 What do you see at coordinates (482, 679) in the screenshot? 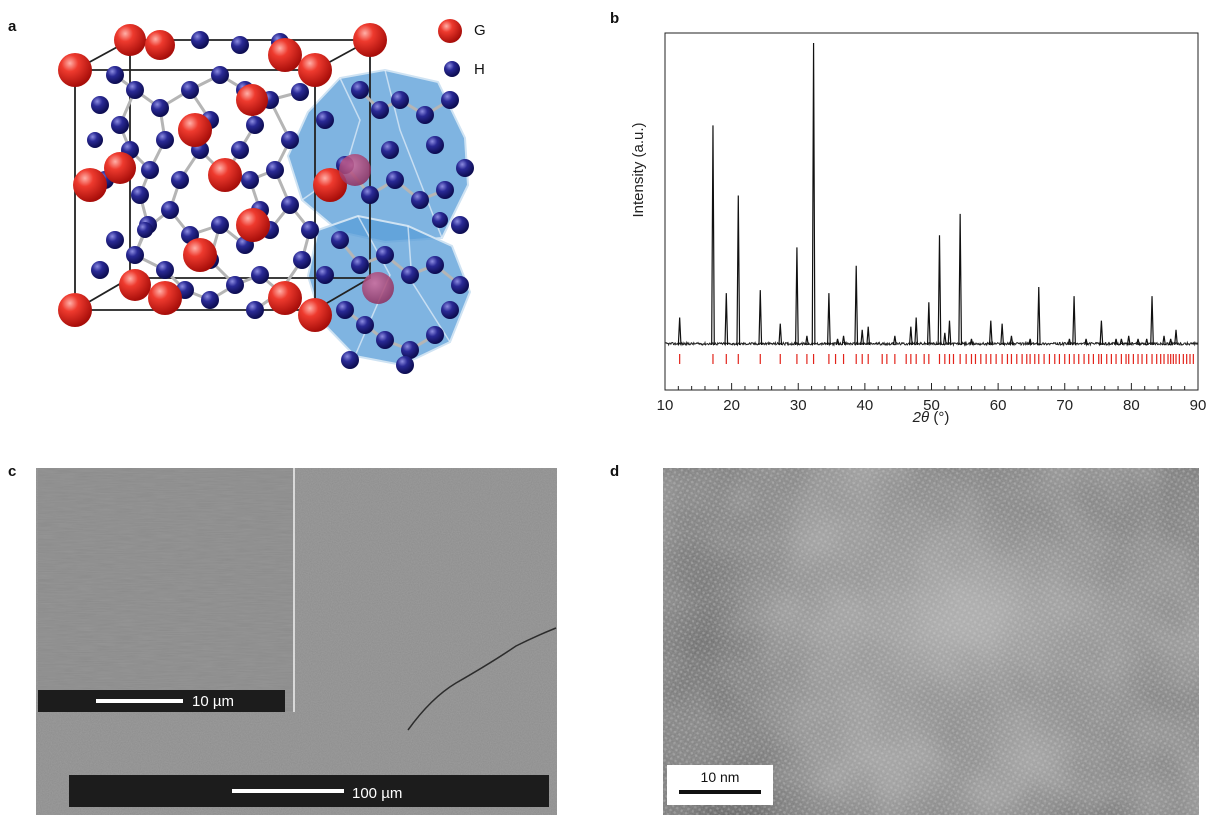
I see `sem-crack` at bounding box center [482, 679].